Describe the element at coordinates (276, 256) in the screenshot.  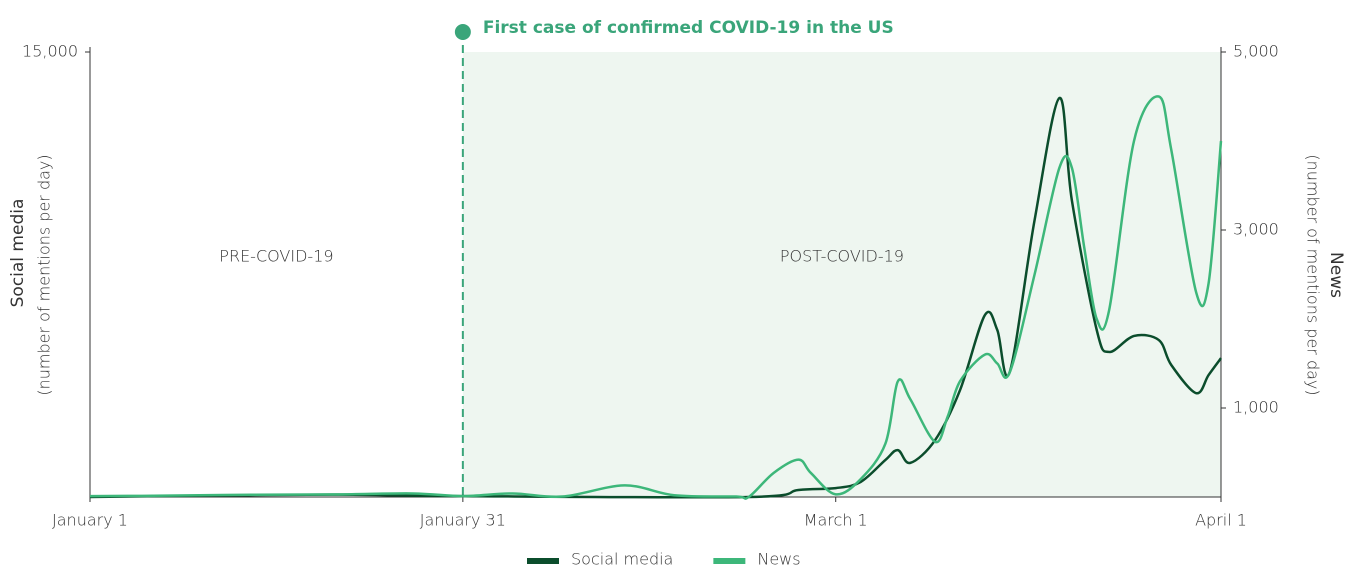
I see `region-label: PRE-COVID-19` at that location.